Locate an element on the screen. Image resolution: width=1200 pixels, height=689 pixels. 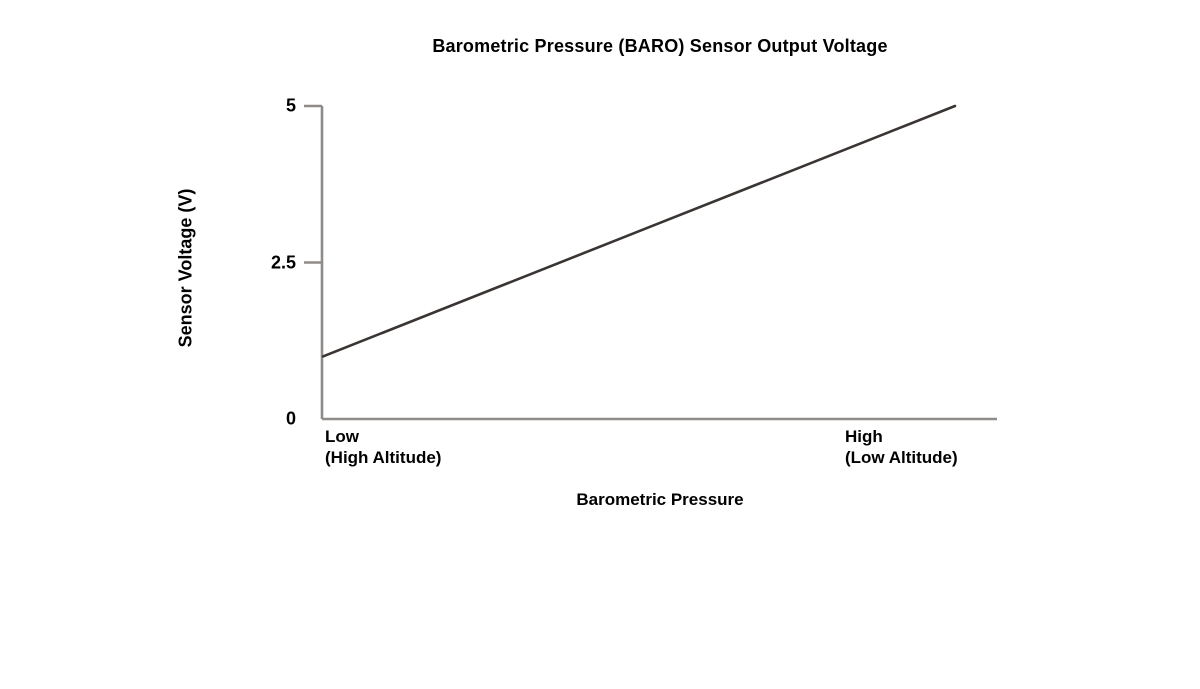
x-tick-low-line1: Low is located at coordinates (342, 436).